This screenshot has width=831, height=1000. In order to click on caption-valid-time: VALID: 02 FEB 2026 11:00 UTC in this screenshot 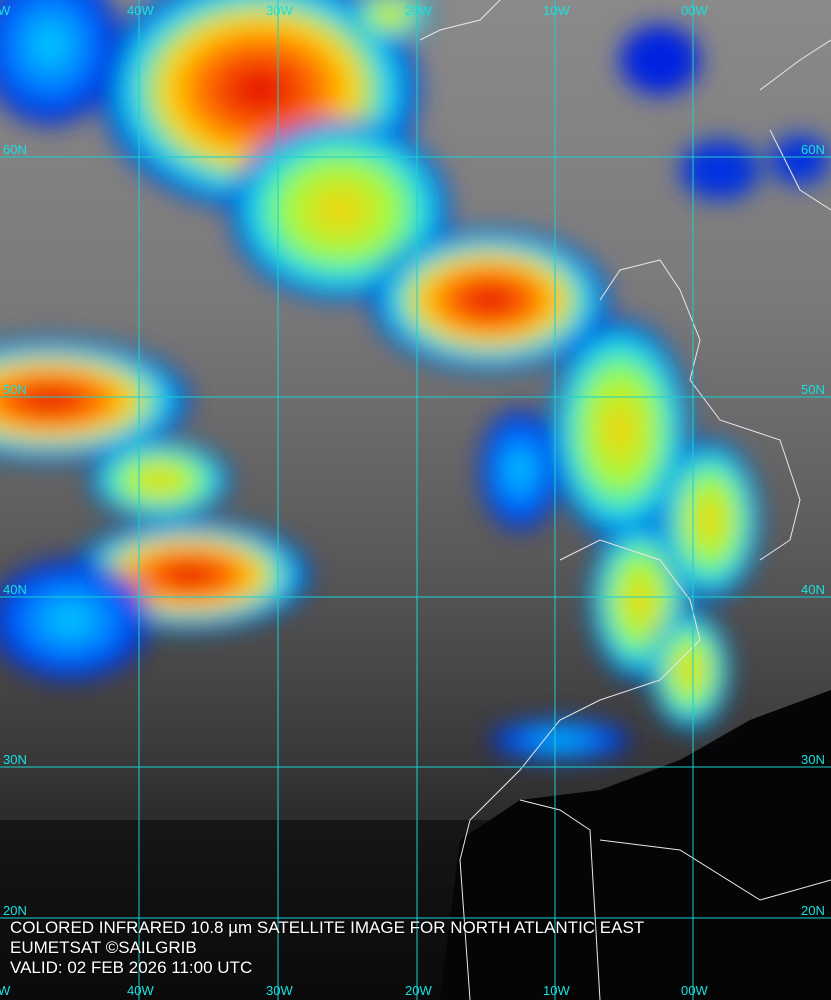, I will do `click(131, 967)`.